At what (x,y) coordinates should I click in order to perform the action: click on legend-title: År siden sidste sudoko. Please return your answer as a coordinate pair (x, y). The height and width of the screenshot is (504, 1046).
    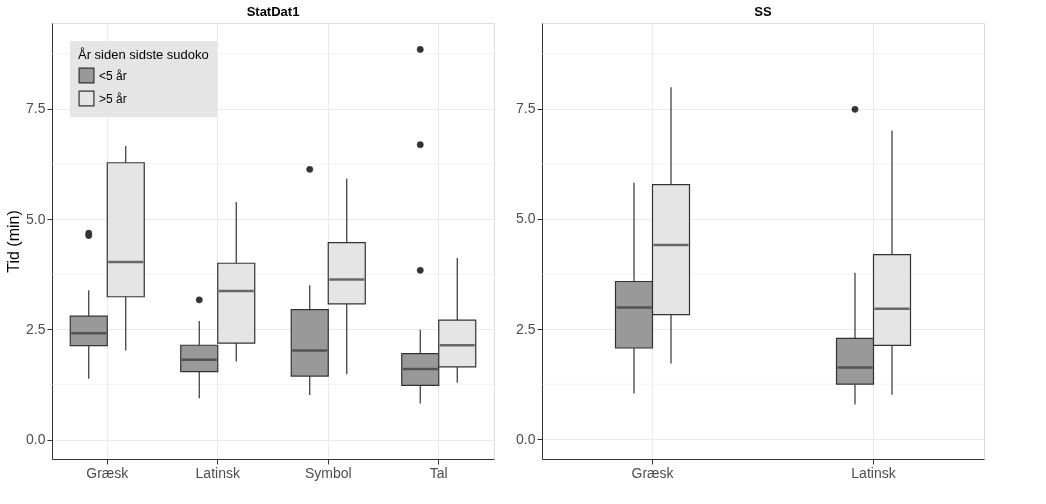
    Looking at the image, I should click on (143, 54).